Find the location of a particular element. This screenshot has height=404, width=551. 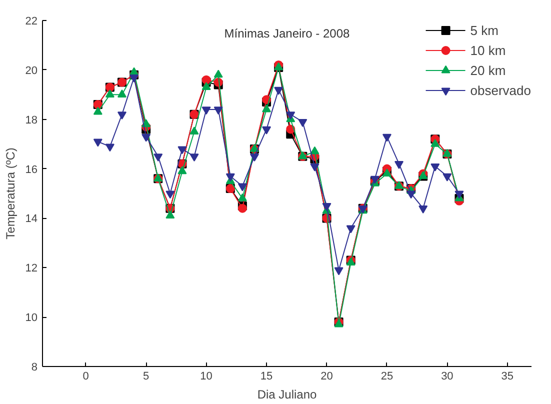

legend-label: 10 km is located at coordinates (488, 50).